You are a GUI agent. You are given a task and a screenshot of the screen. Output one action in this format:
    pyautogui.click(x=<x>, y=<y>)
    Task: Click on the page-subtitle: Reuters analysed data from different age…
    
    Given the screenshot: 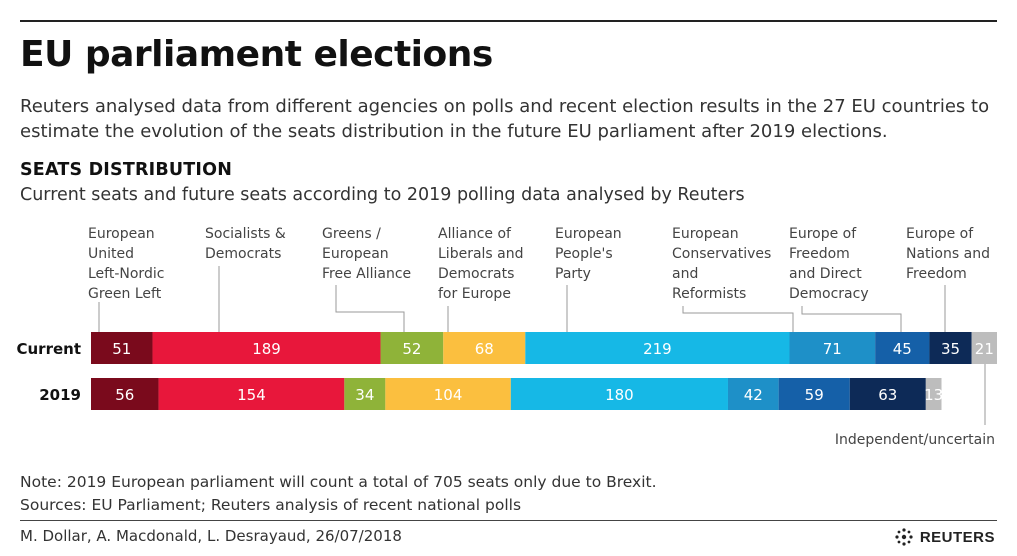 What is the action you would take?
    pyautogui.click(x=505, y=119)
    